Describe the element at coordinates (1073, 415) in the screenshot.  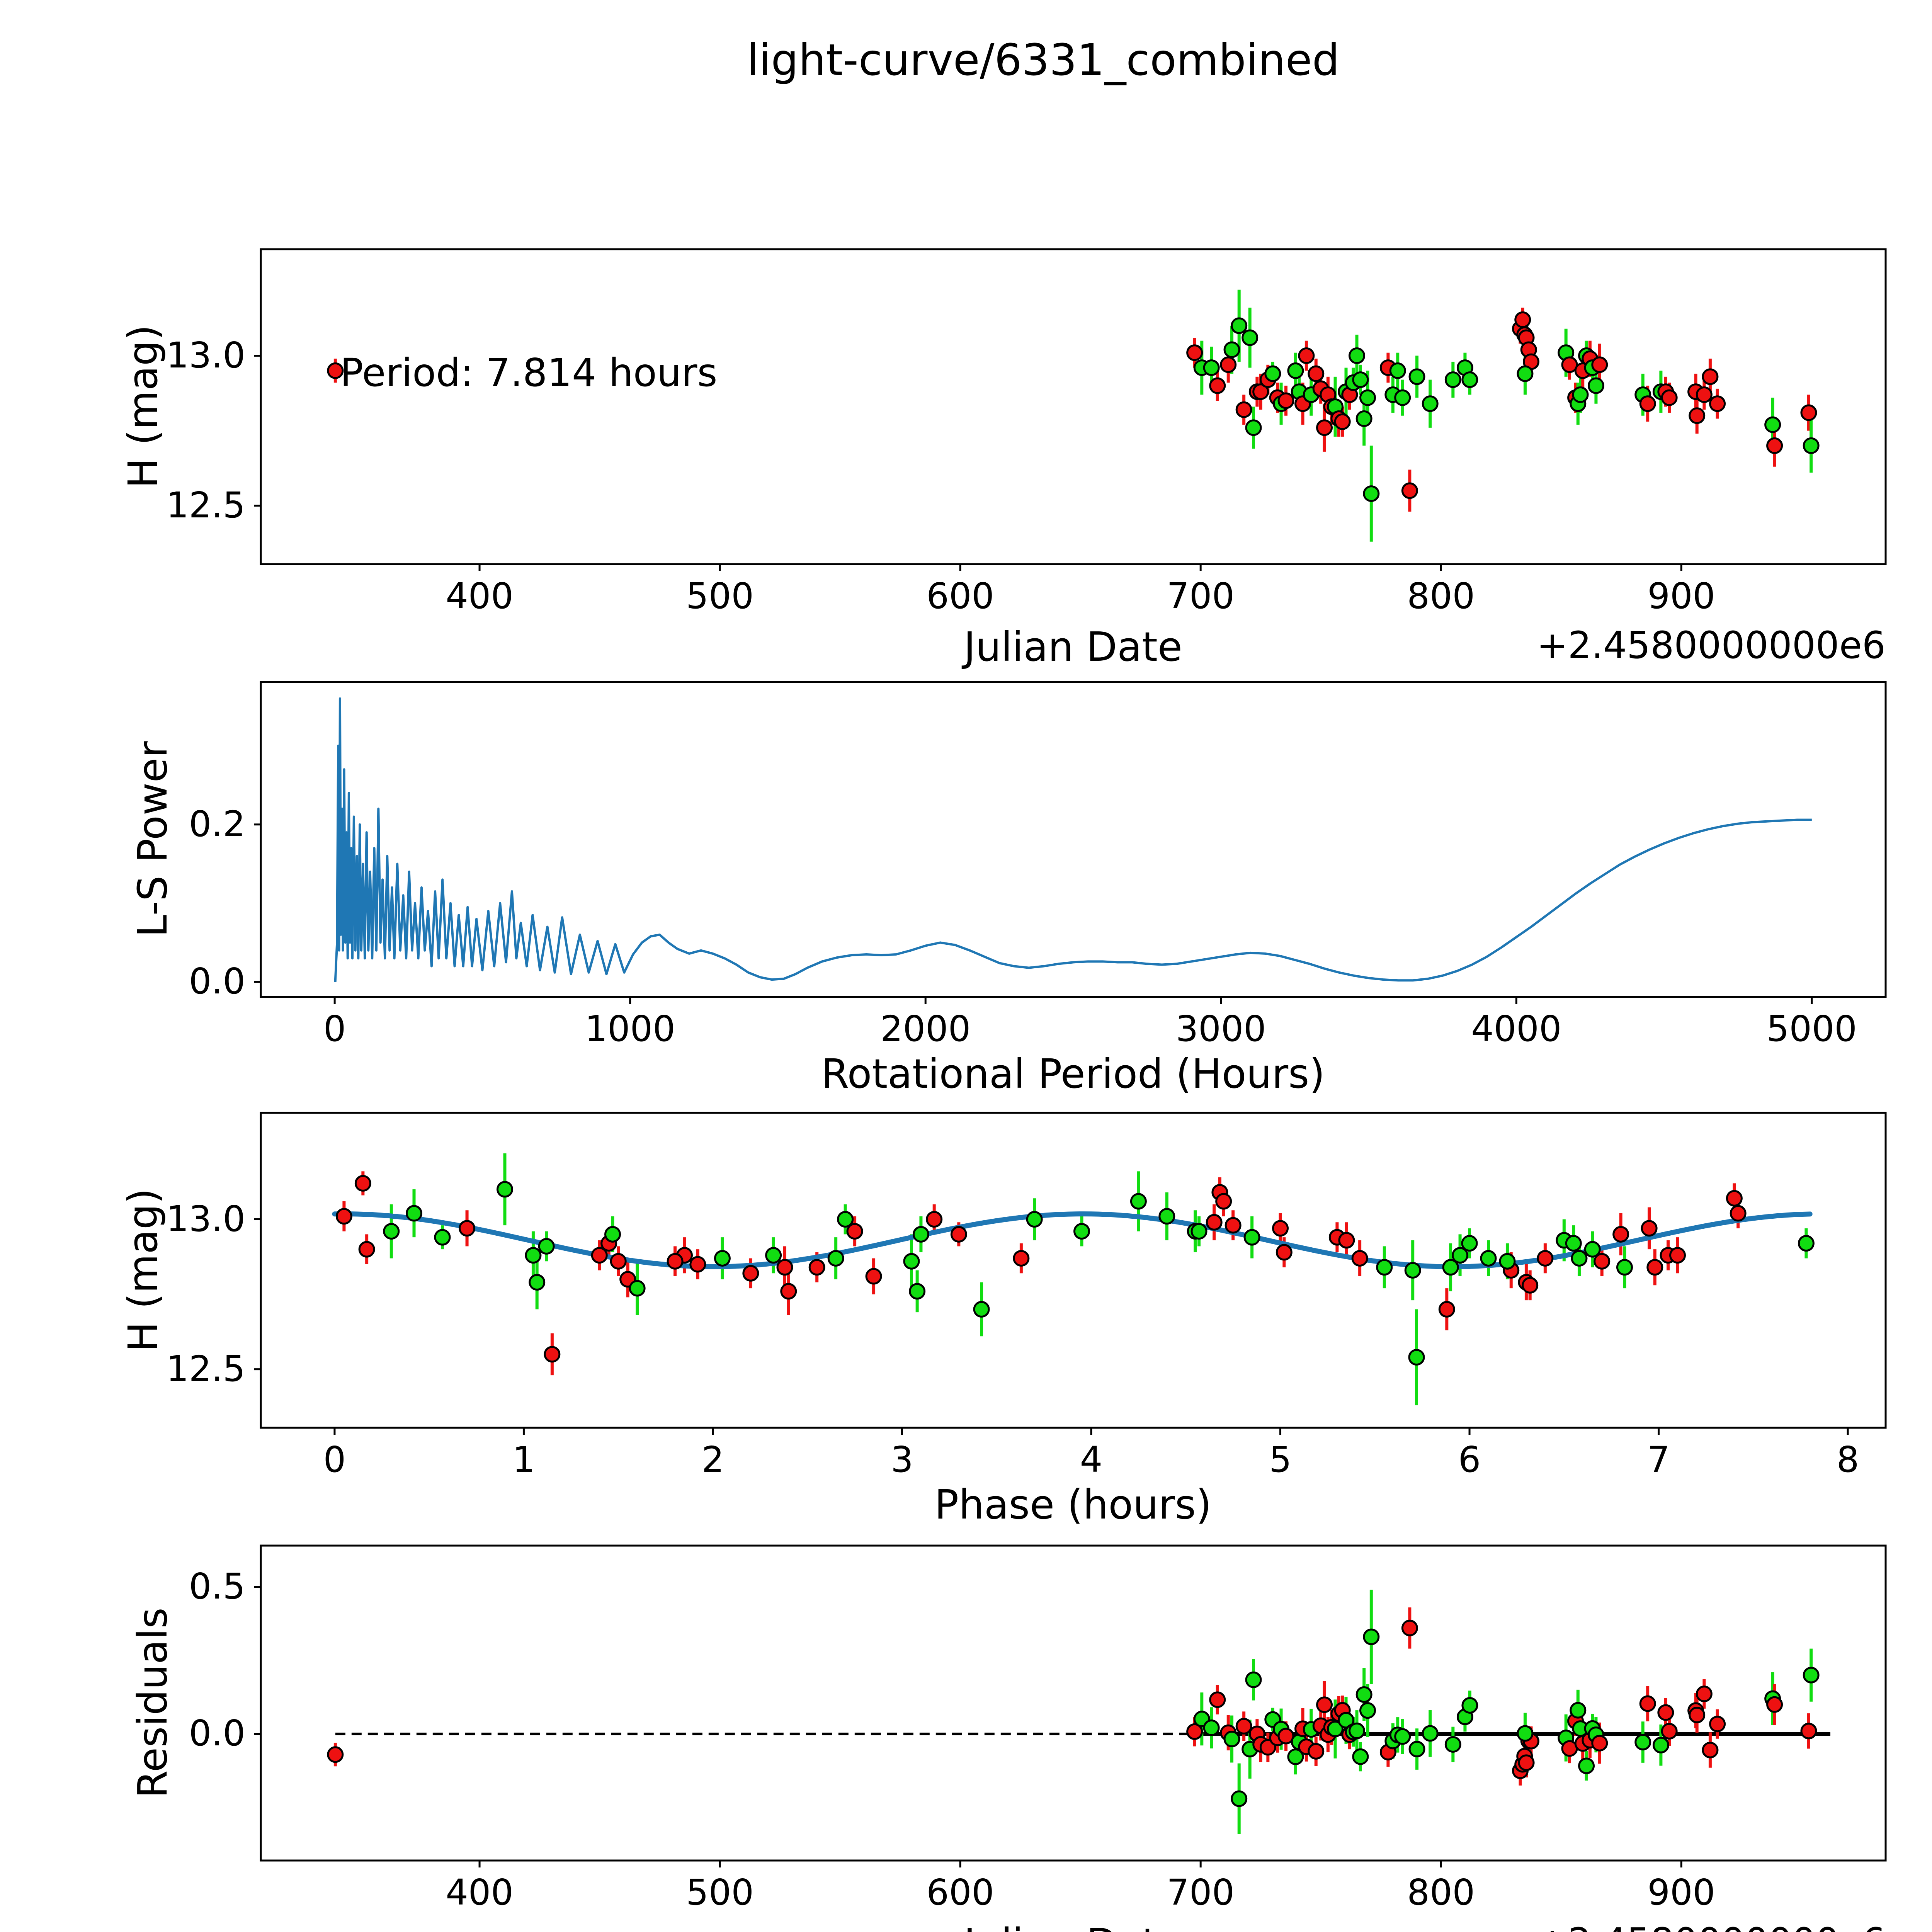
I see `errorbars-lightcurve` at that location.